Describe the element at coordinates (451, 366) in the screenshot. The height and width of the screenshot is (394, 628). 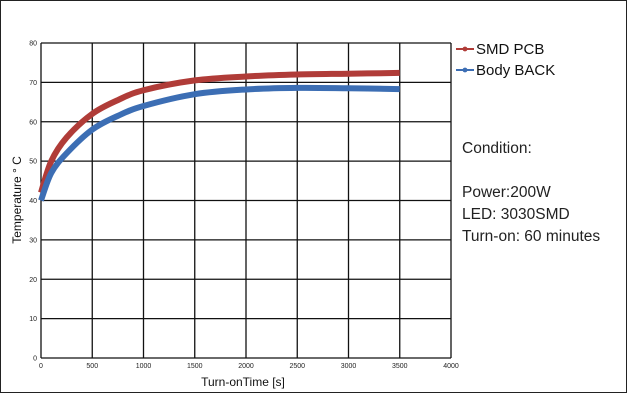
I see `x-tick-label: 4000` at that location.